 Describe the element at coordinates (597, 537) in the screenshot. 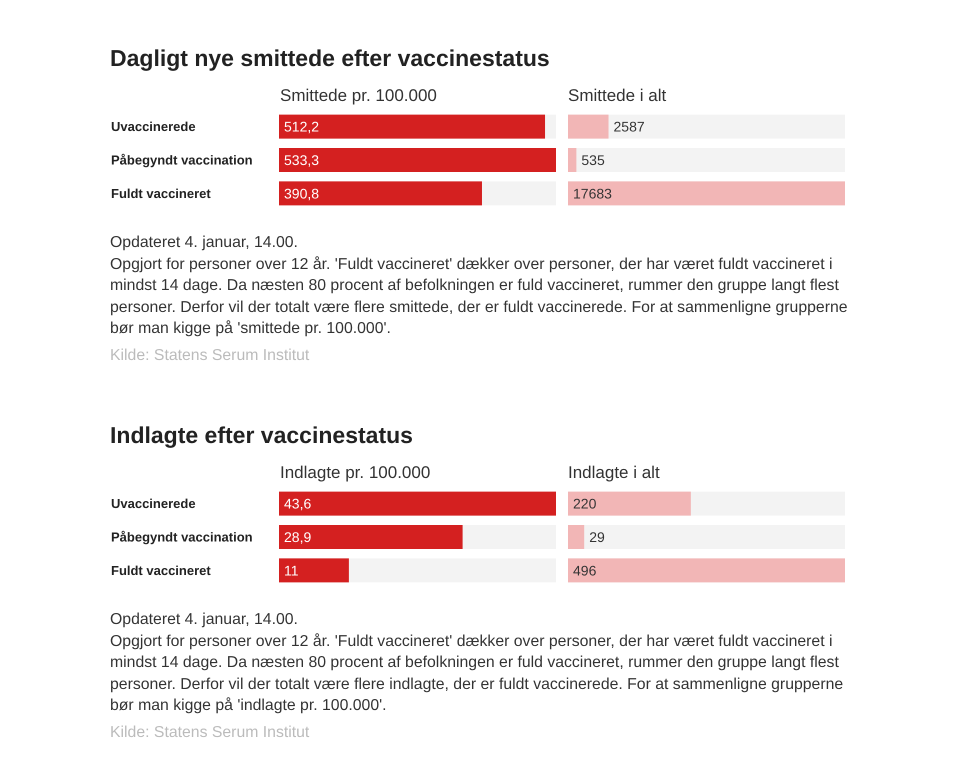

I see `data-label: 29` at that location.